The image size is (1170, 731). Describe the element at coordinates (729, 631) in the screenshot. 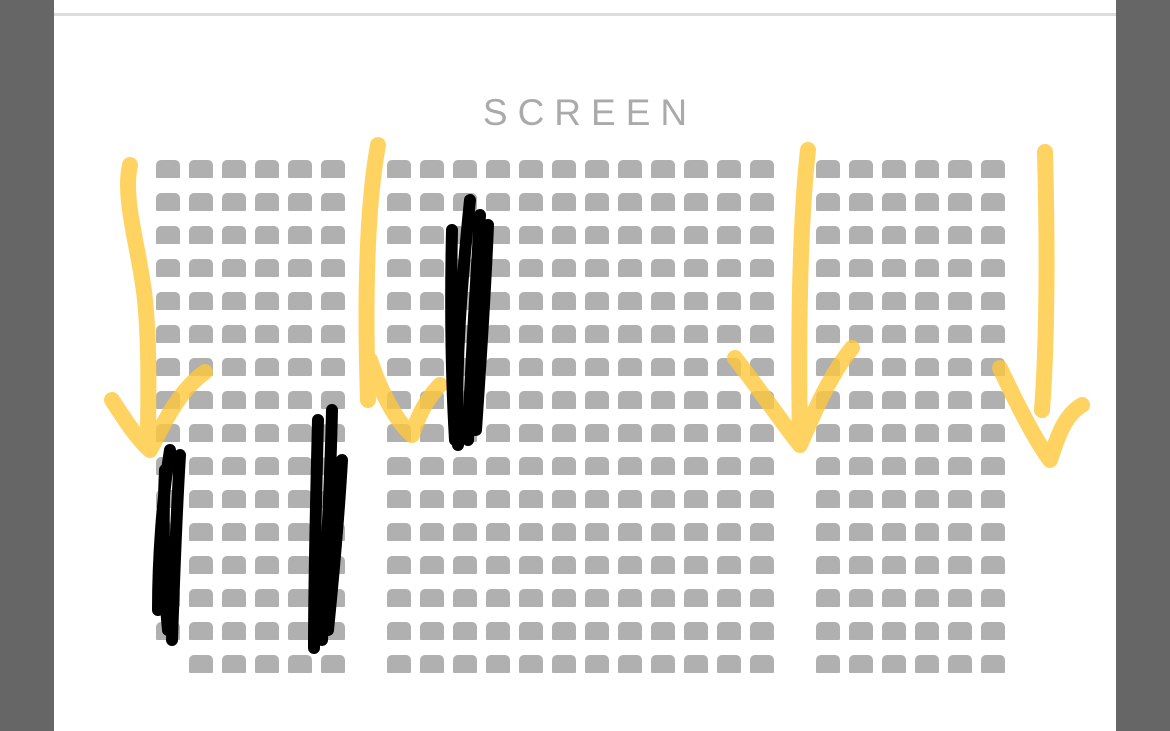

I see `seat-center-r15-c11` at that location.